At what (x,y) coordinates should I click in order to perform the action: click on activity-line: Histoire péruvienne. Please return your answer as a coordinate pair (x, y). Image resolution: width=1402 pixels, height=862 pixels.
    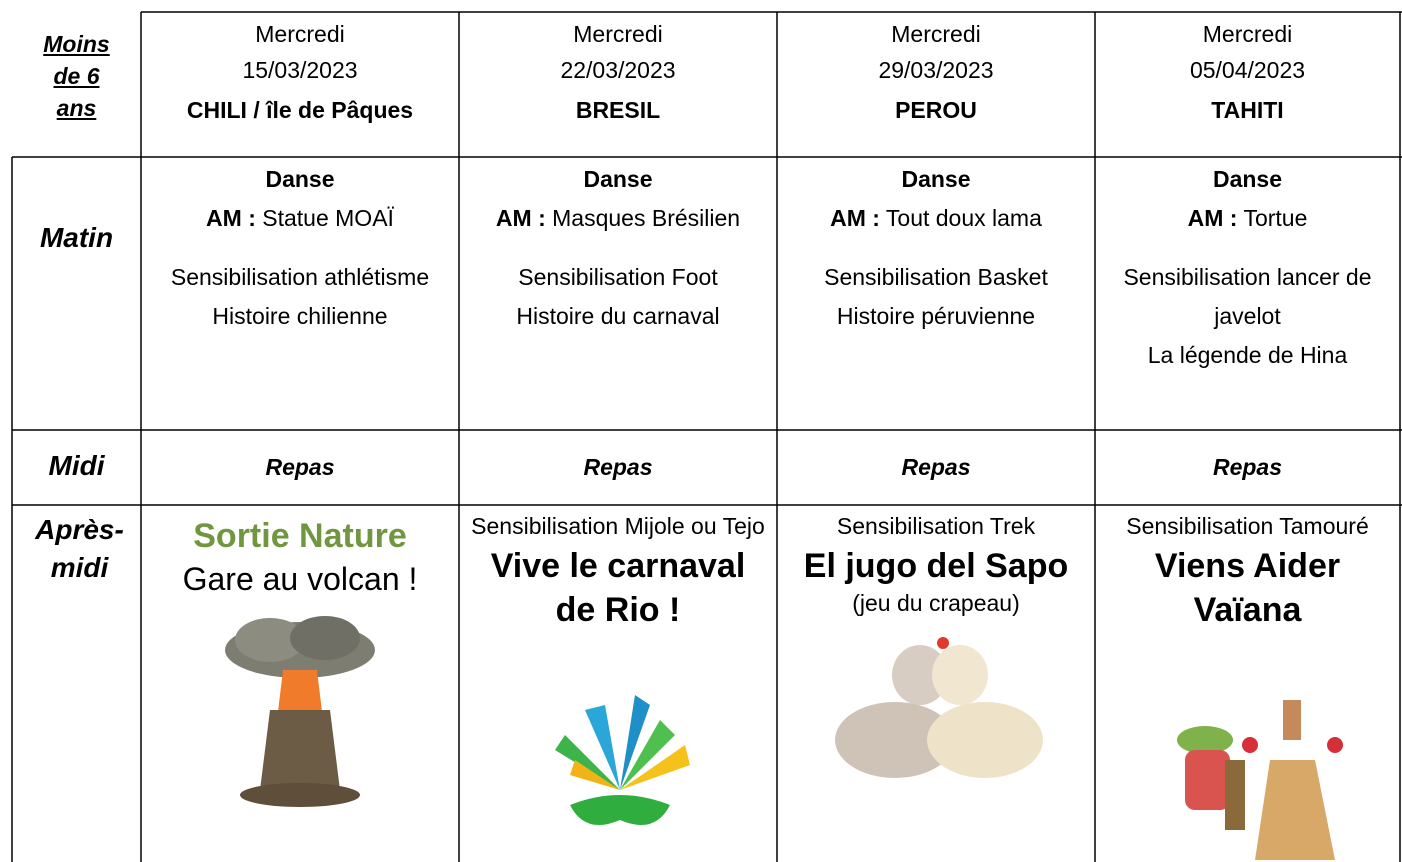
    Looking at the image, I should click on (936, 316).